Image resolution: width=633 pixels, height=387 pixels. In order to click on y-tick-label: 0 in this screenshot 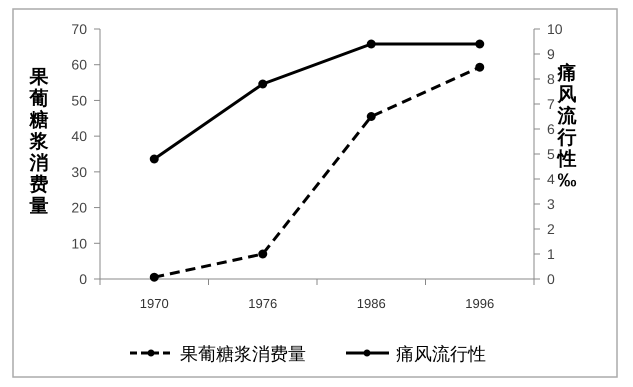, I will do `click(83, 279)`.